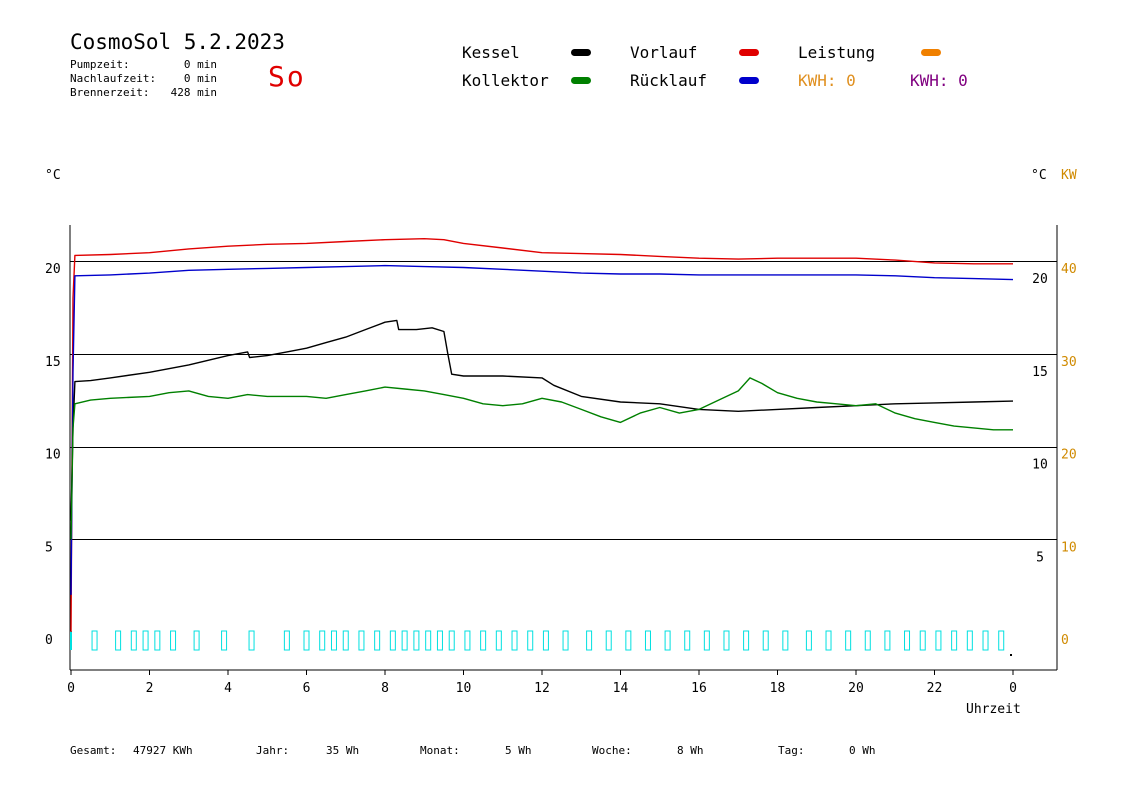 This screenshot has height=812, width=1148. Describe the element at coordinates (491, 52) in the screenshot. I see `legend-kessel-label: Kessel` at that location.